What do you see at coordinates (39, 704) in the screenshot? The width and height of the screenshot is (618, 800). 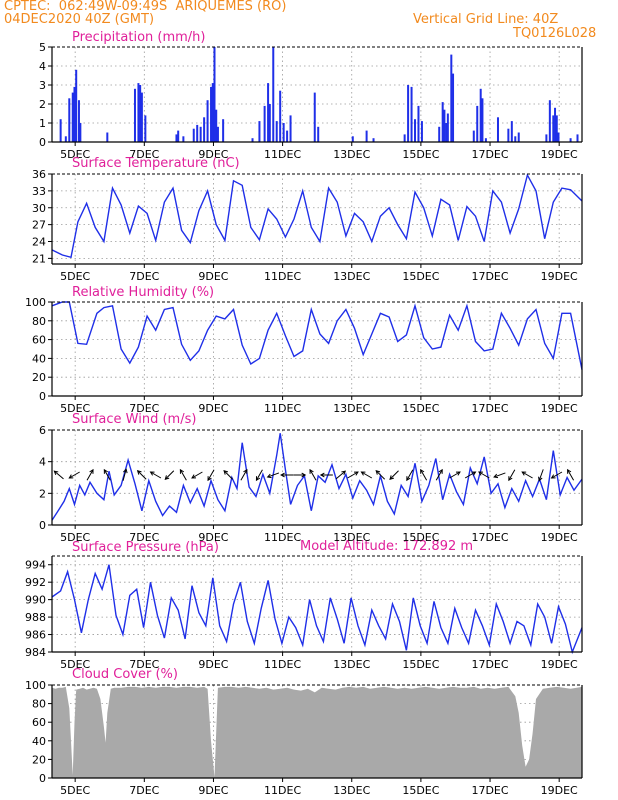 I see `y-tick-label: 80` at bounding box center [39, 704].